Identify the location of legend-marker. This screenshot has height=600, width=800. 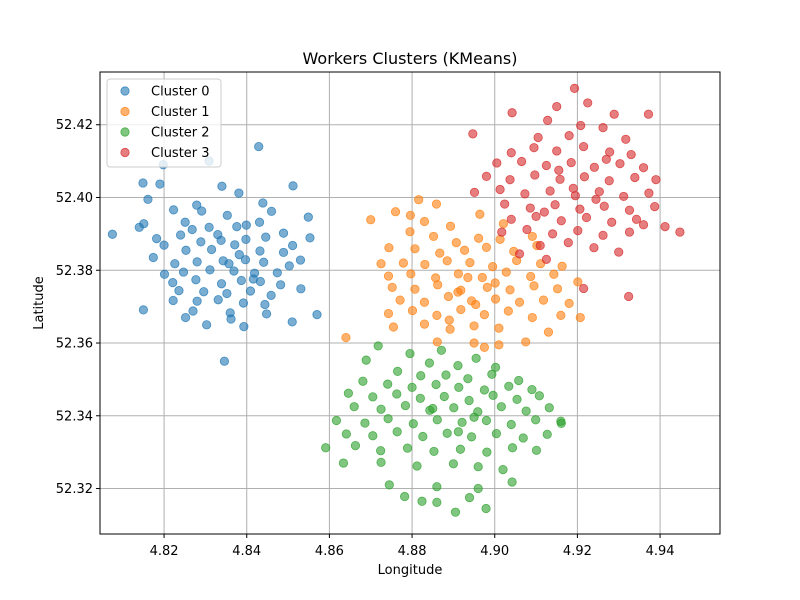
(125, 152).